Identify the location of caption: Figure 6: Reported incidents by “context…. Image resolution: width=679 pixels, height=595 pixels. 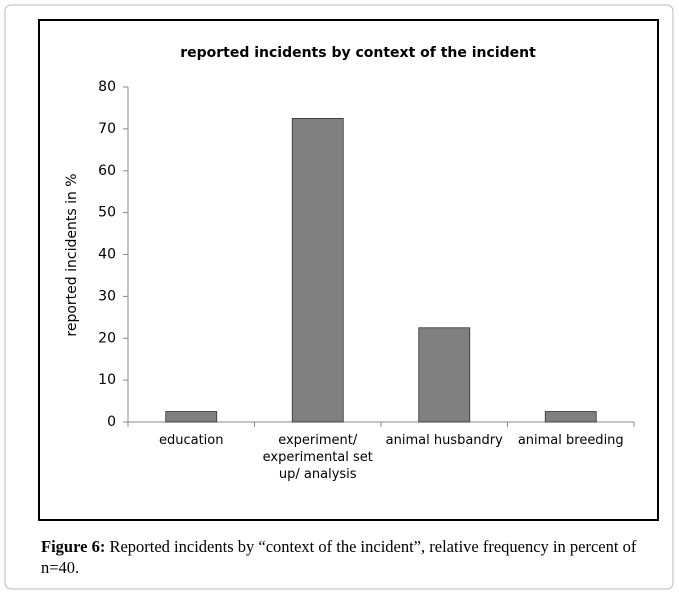
(341, 557).